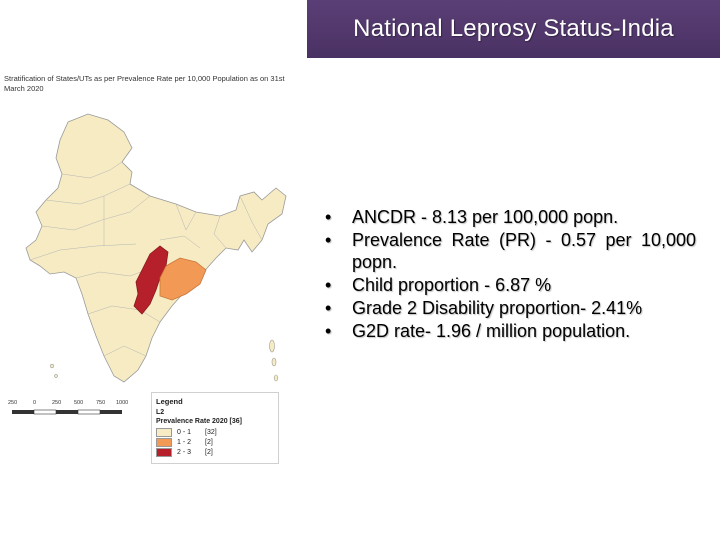  Describe the element at coordinates (274, 360) in the screenshot. I see `map-region-islands` at that location.